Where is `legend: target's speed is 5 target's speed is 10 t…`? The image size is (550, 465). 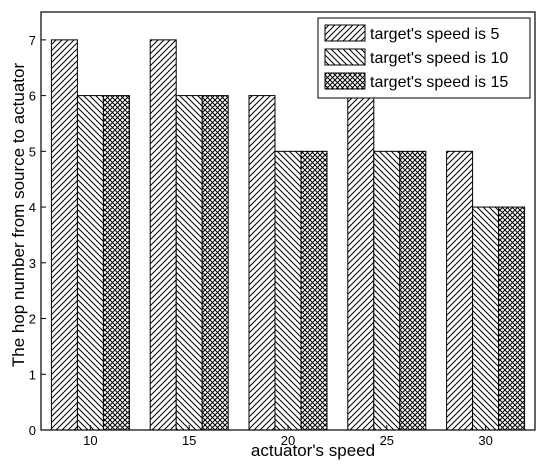
legend: target's speed is 5 target's speed is 10 t… is located at coordinates (424, 58).